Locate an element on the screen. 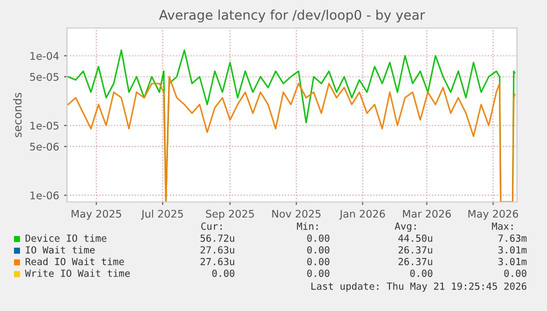 Image resolution: width=547 pixels, height=311 pixels. y-tick-label: 5e-05 is located at coordinates (44, 76).